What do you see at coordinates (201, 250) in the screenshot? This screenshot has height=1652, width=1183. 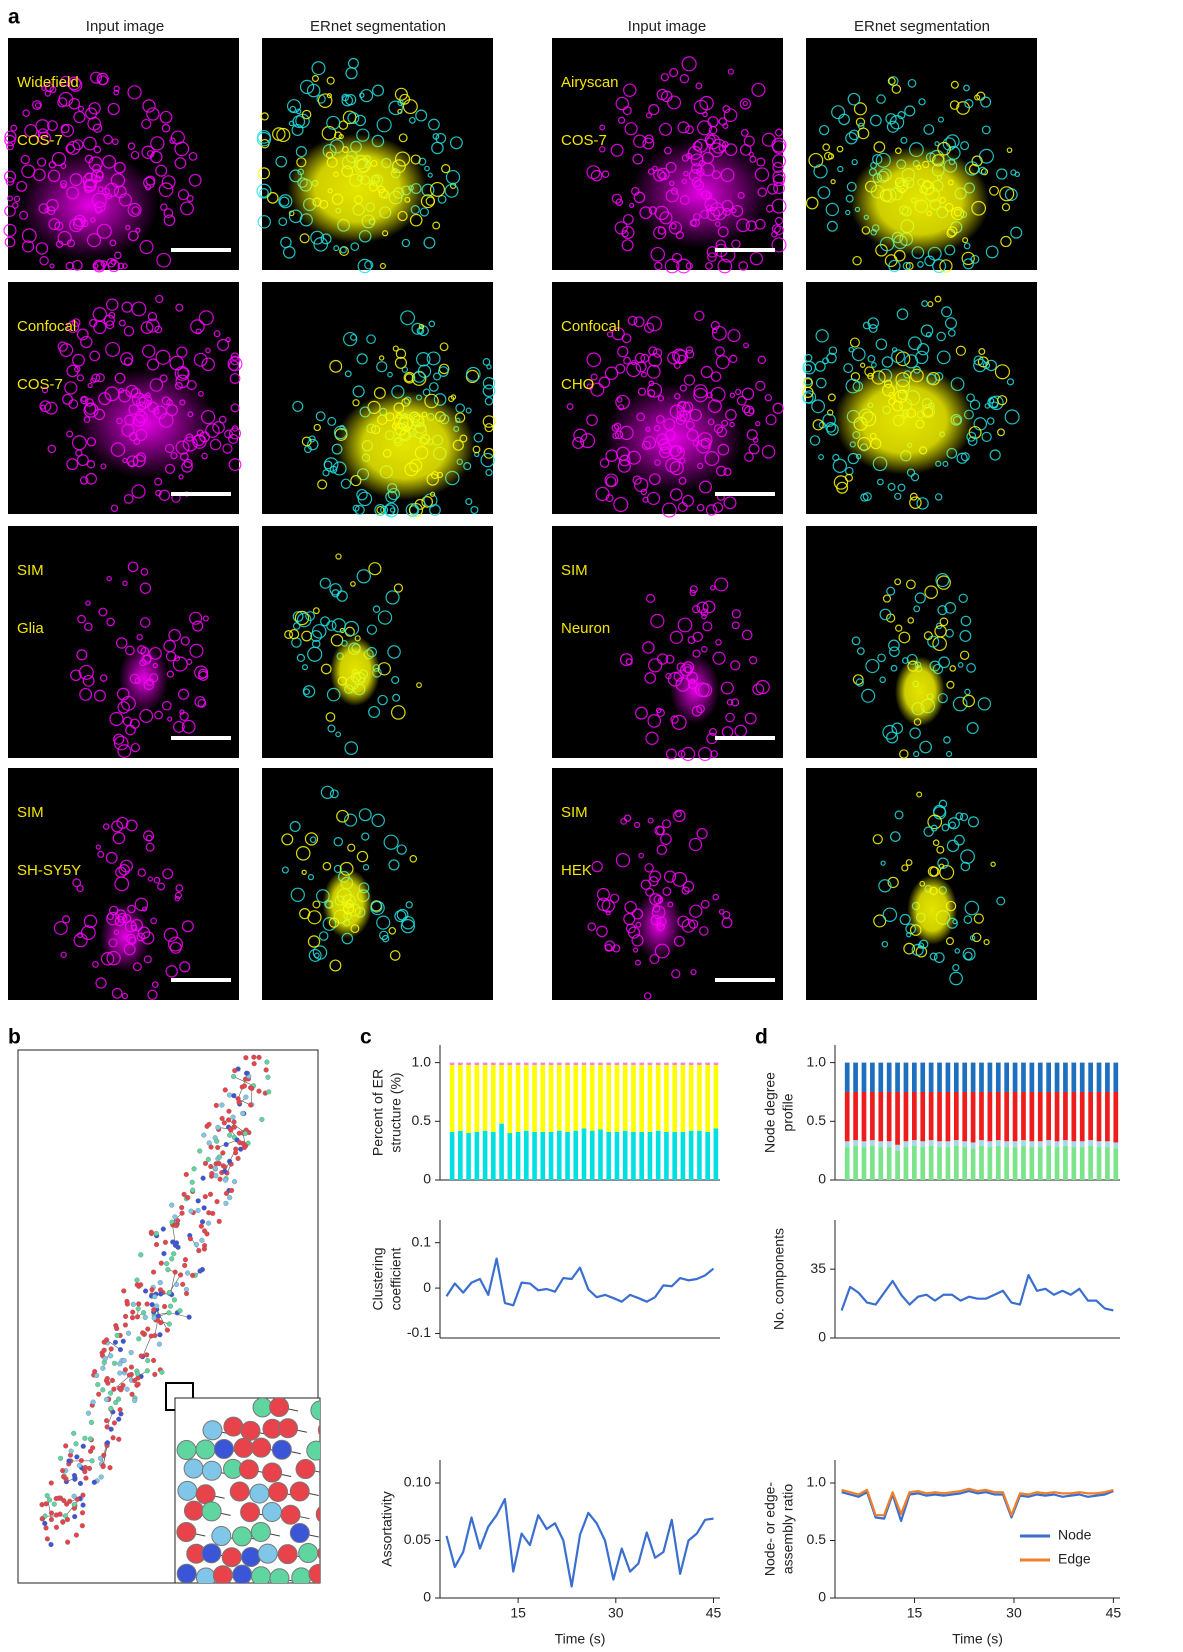 I see `scale-bar` at bounding box center [201, 250].